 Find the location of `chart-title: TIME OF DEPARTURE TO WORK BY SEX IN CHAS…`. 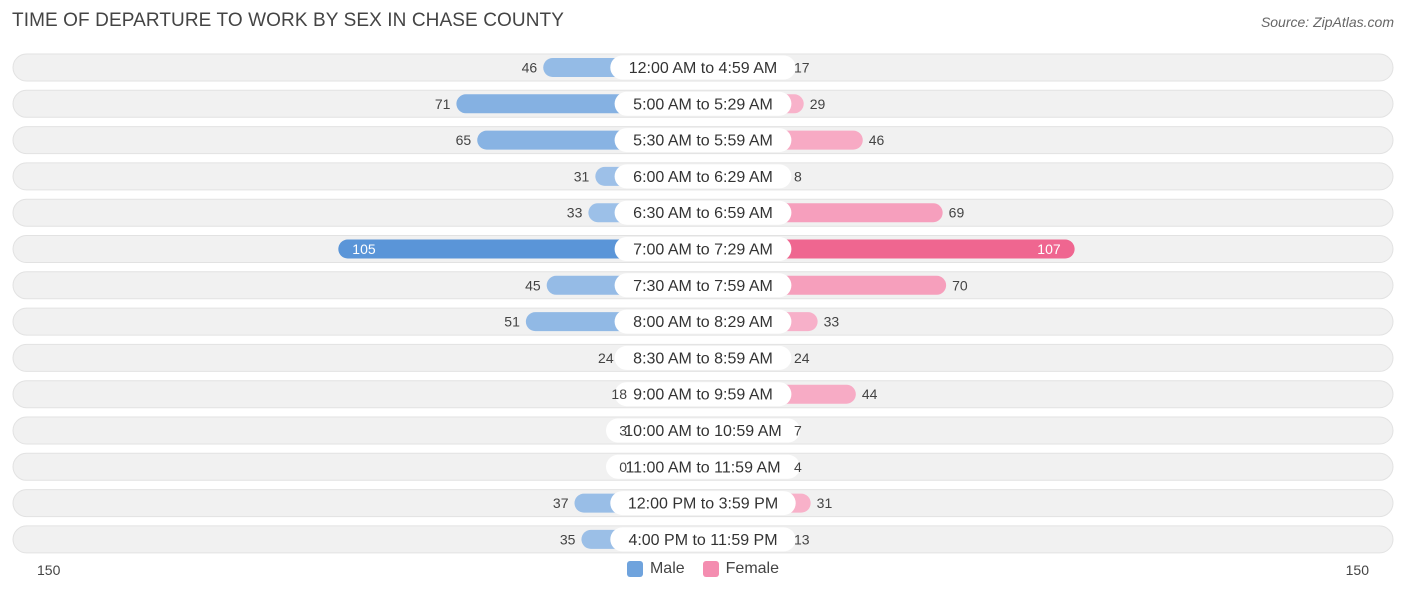

chart-title: TIME OF DEPARTURE TO WORK BY SEX IN CHAS… is located at coordinates (288, 20).